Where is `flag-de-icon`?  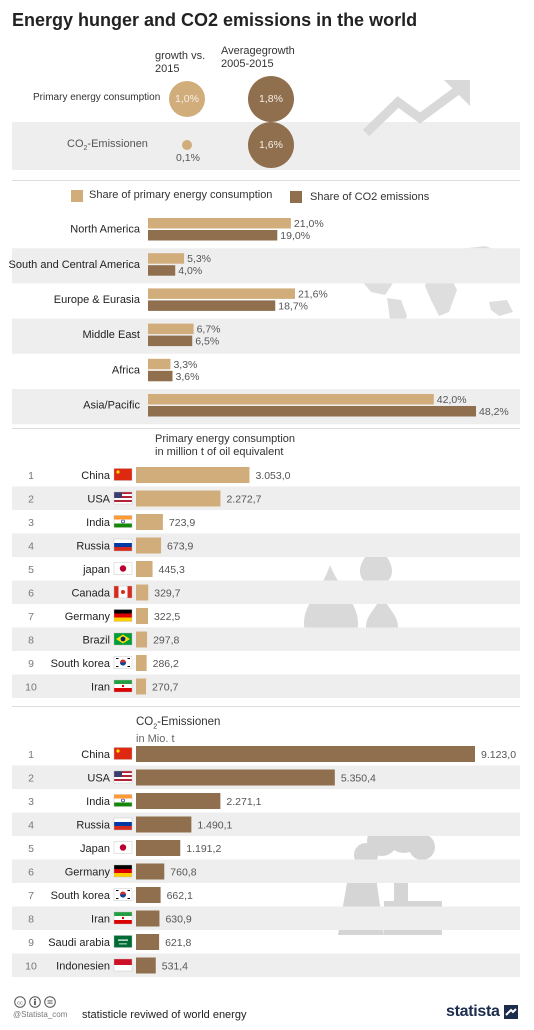 flag-de-icon is located at coordinates (123, 871).